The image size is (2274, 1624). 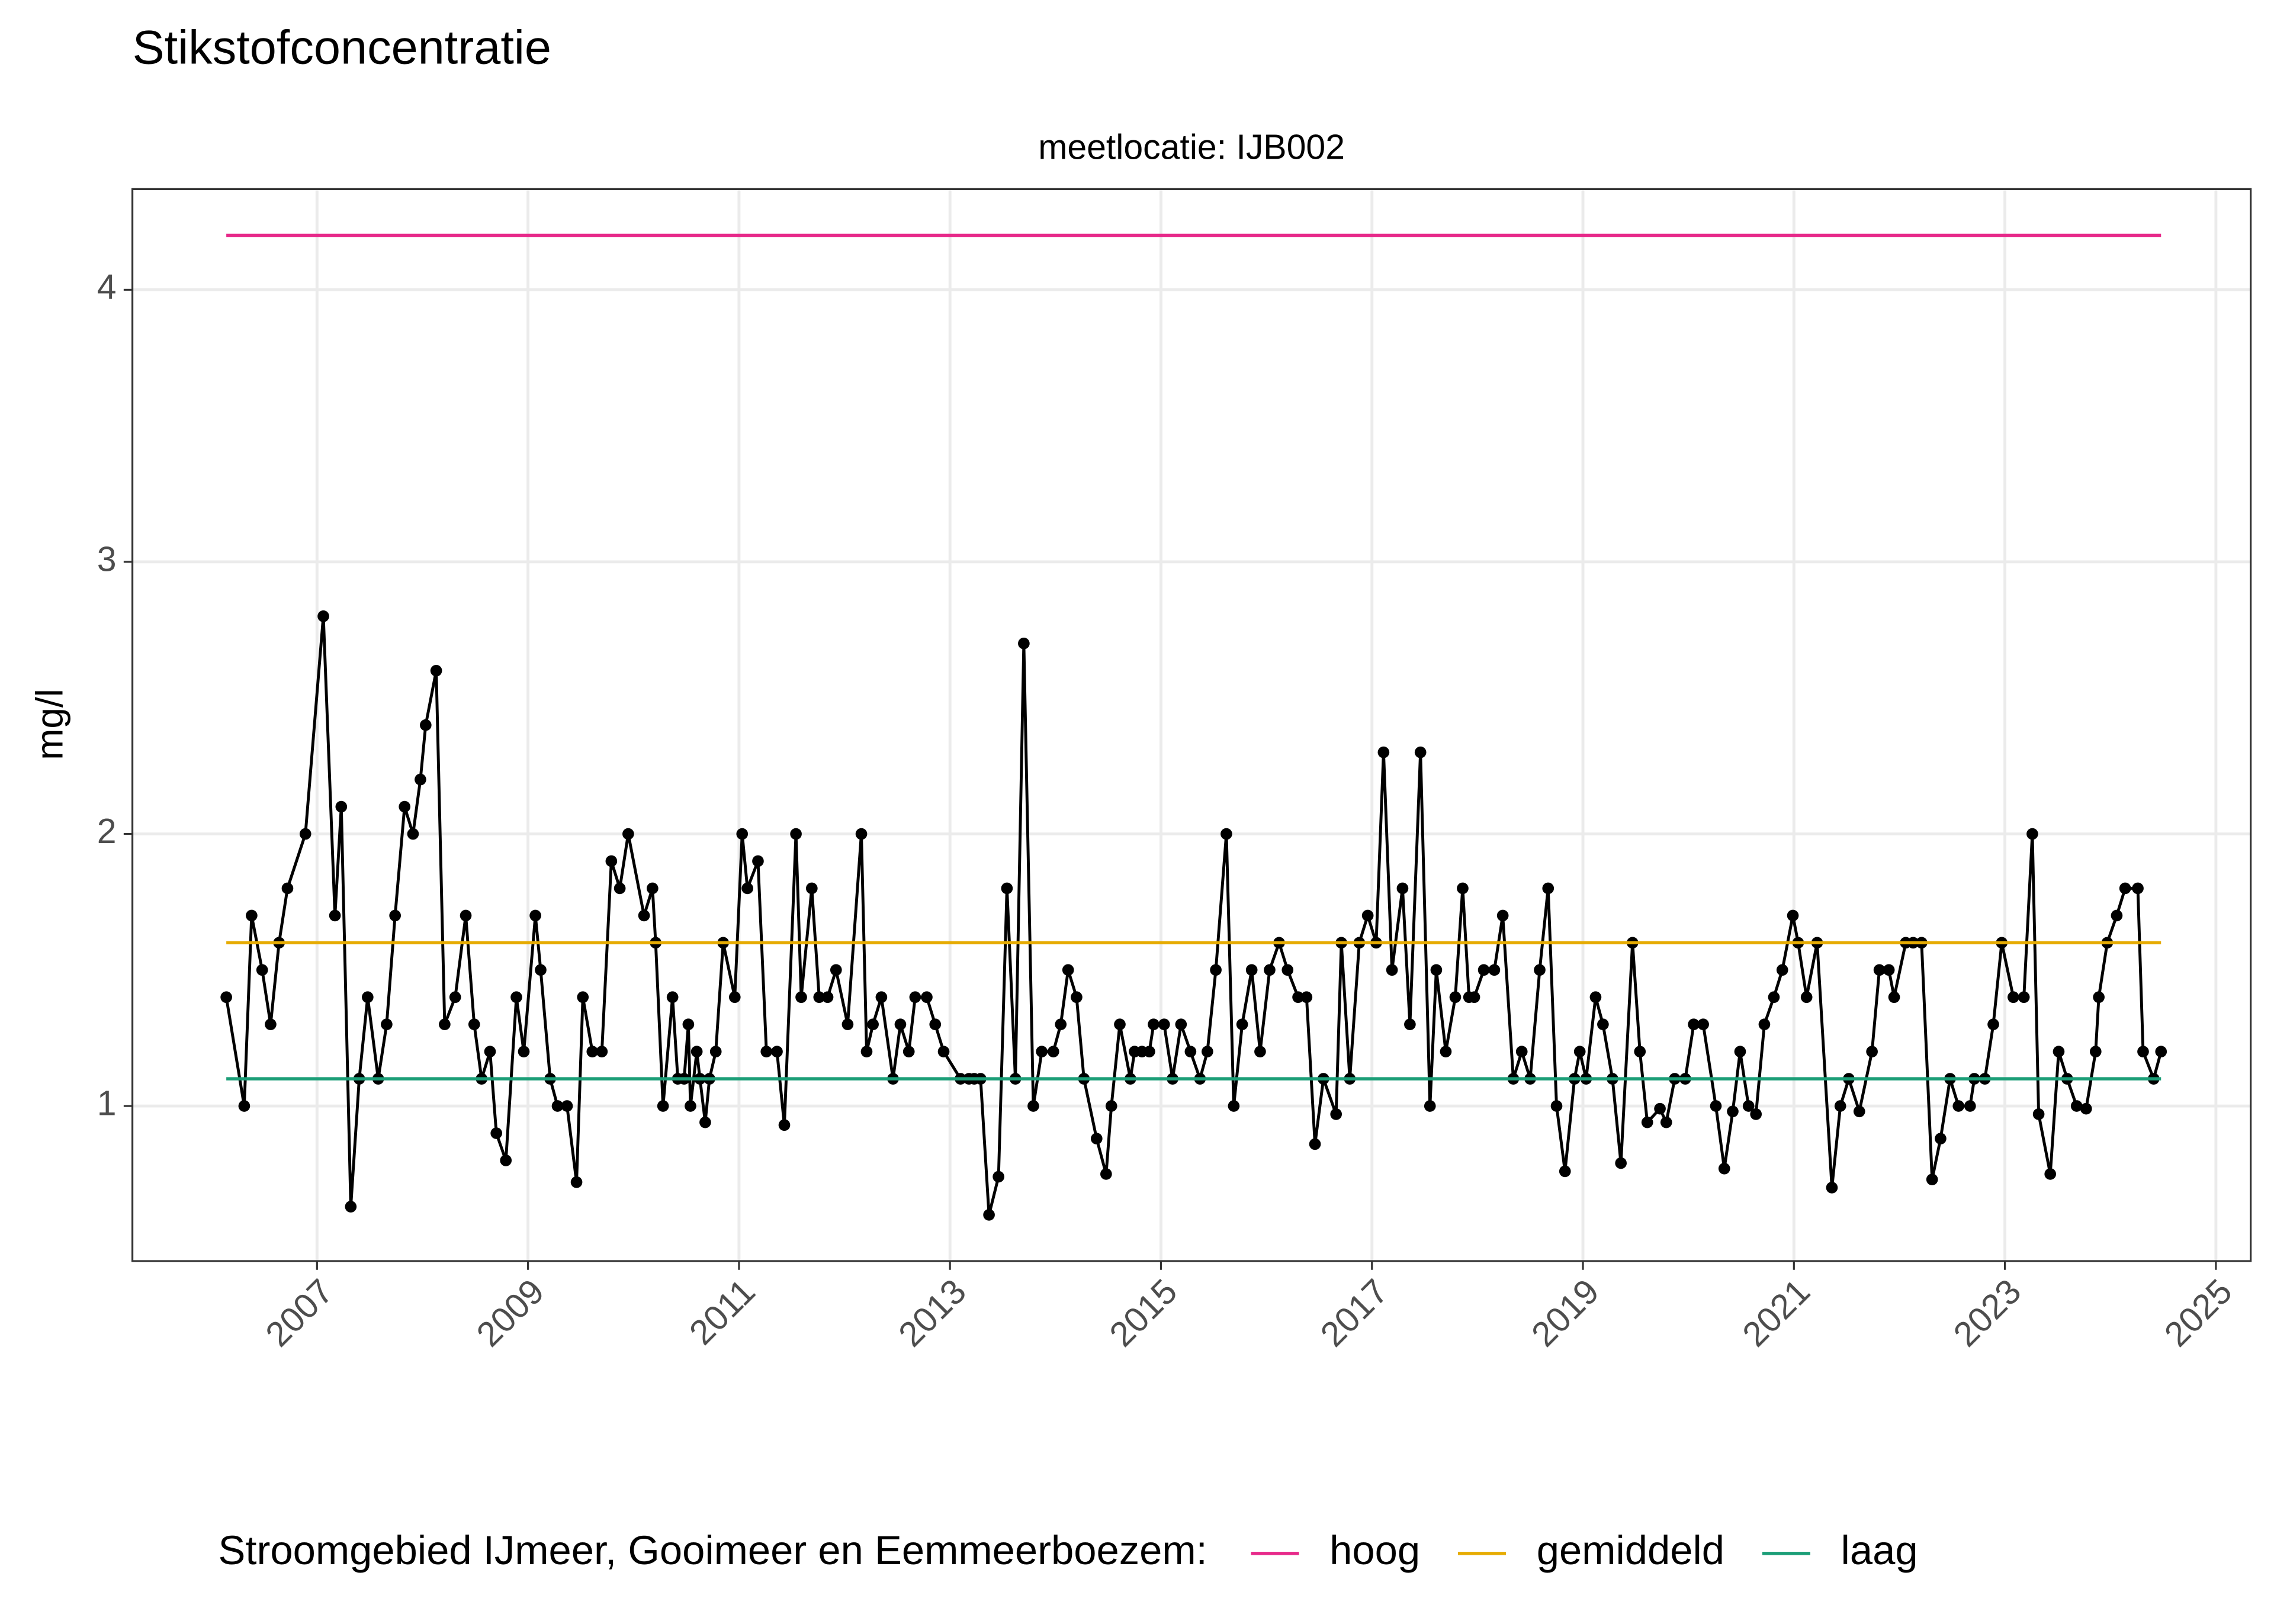 I want to click on y-tick-label: 2, so click(x=107, y=831).